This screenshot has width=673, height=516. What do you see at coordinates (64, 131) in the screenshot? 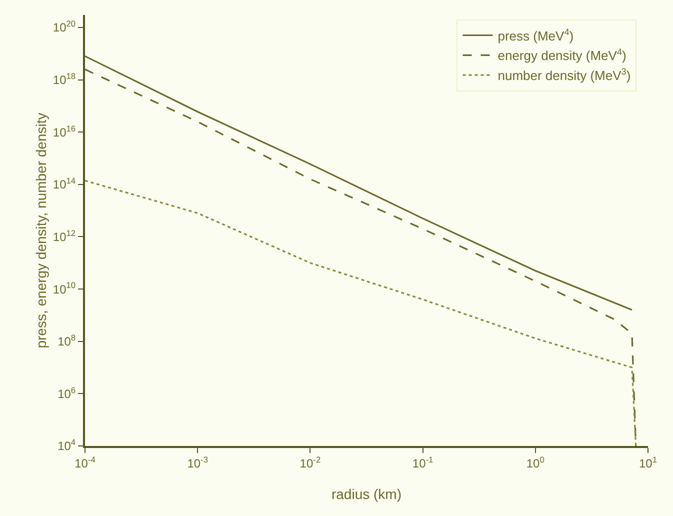
I see `y-tick-label: 10$^{16}$` at bounding box center [64, 131].